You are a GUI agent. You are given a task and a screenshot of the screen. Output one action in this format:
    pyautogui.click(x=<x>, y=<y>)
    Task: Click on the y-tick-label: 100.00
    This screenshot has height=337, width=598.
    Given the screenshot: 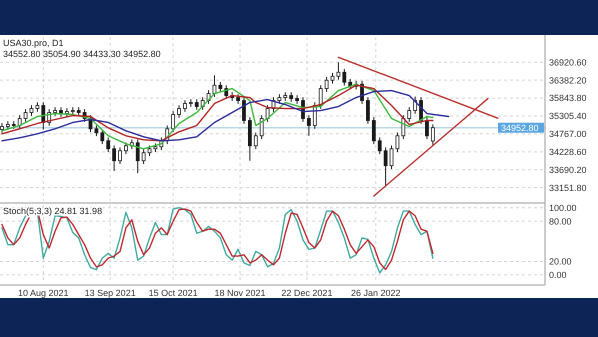 What is the action you would take?
    pyautogui.click(x=563, y=207)
    